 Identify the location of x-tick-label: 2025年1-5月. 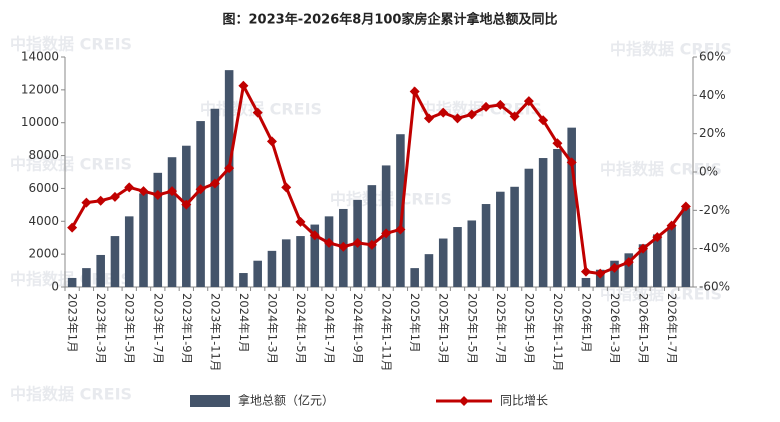
(472, 328).